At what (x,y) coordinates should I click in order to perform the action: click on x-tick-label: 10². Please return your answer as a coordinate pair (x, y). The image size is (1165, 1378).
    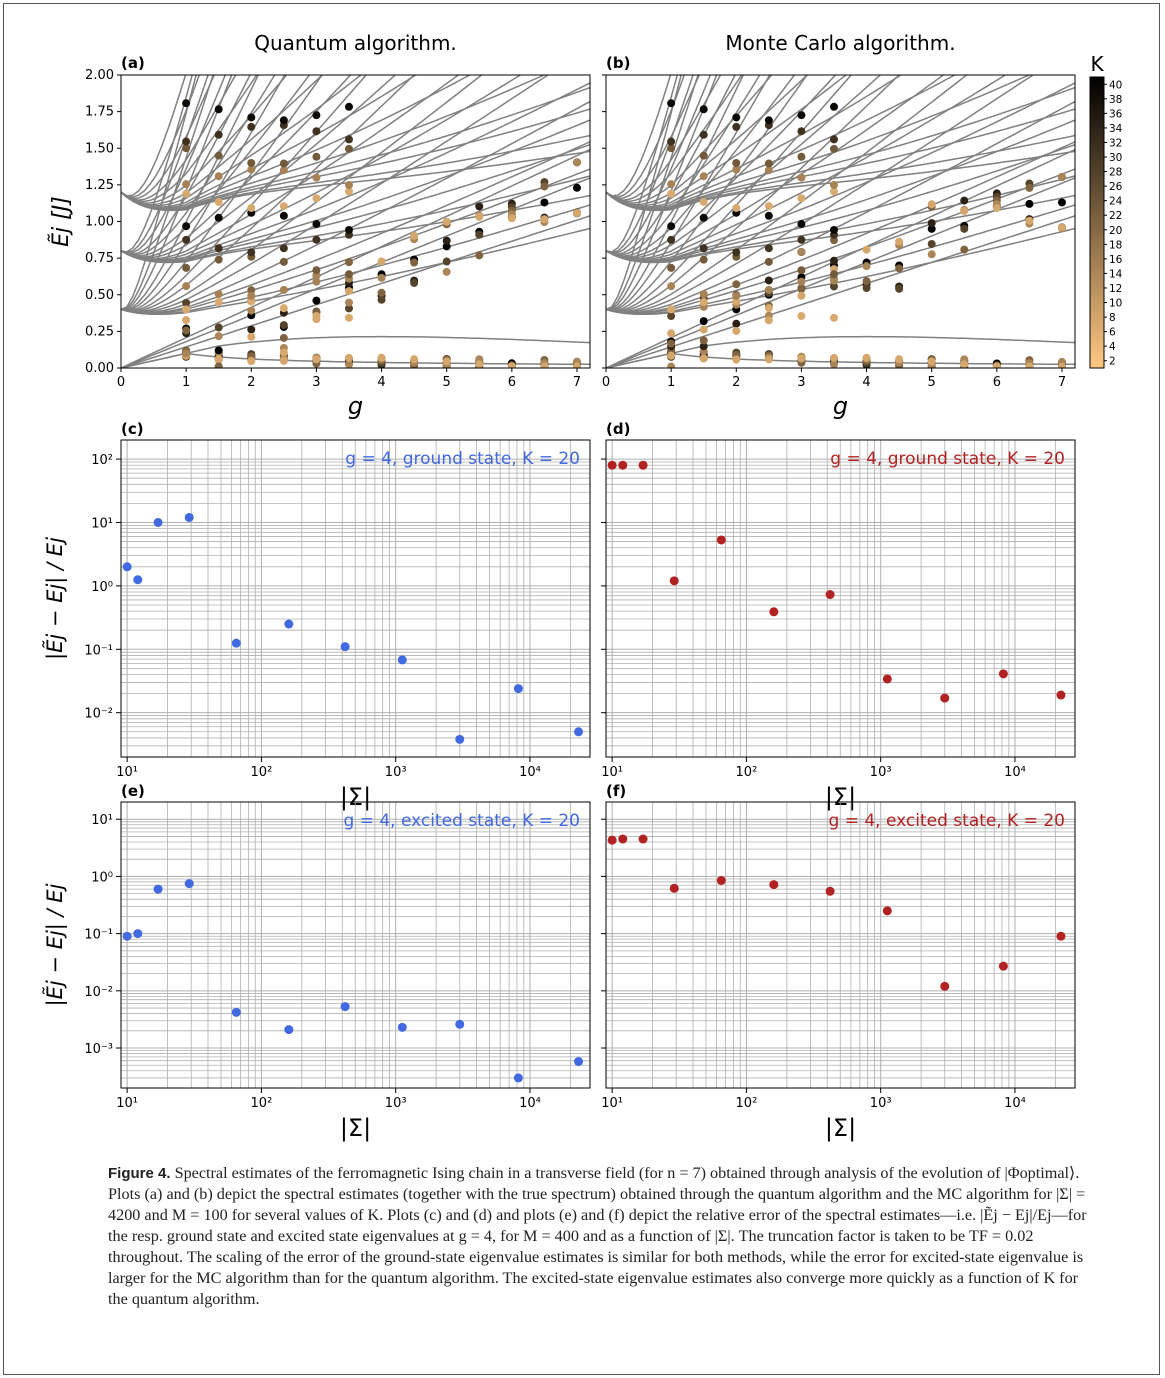
    Looking at the image, I should click on (262, 1103).